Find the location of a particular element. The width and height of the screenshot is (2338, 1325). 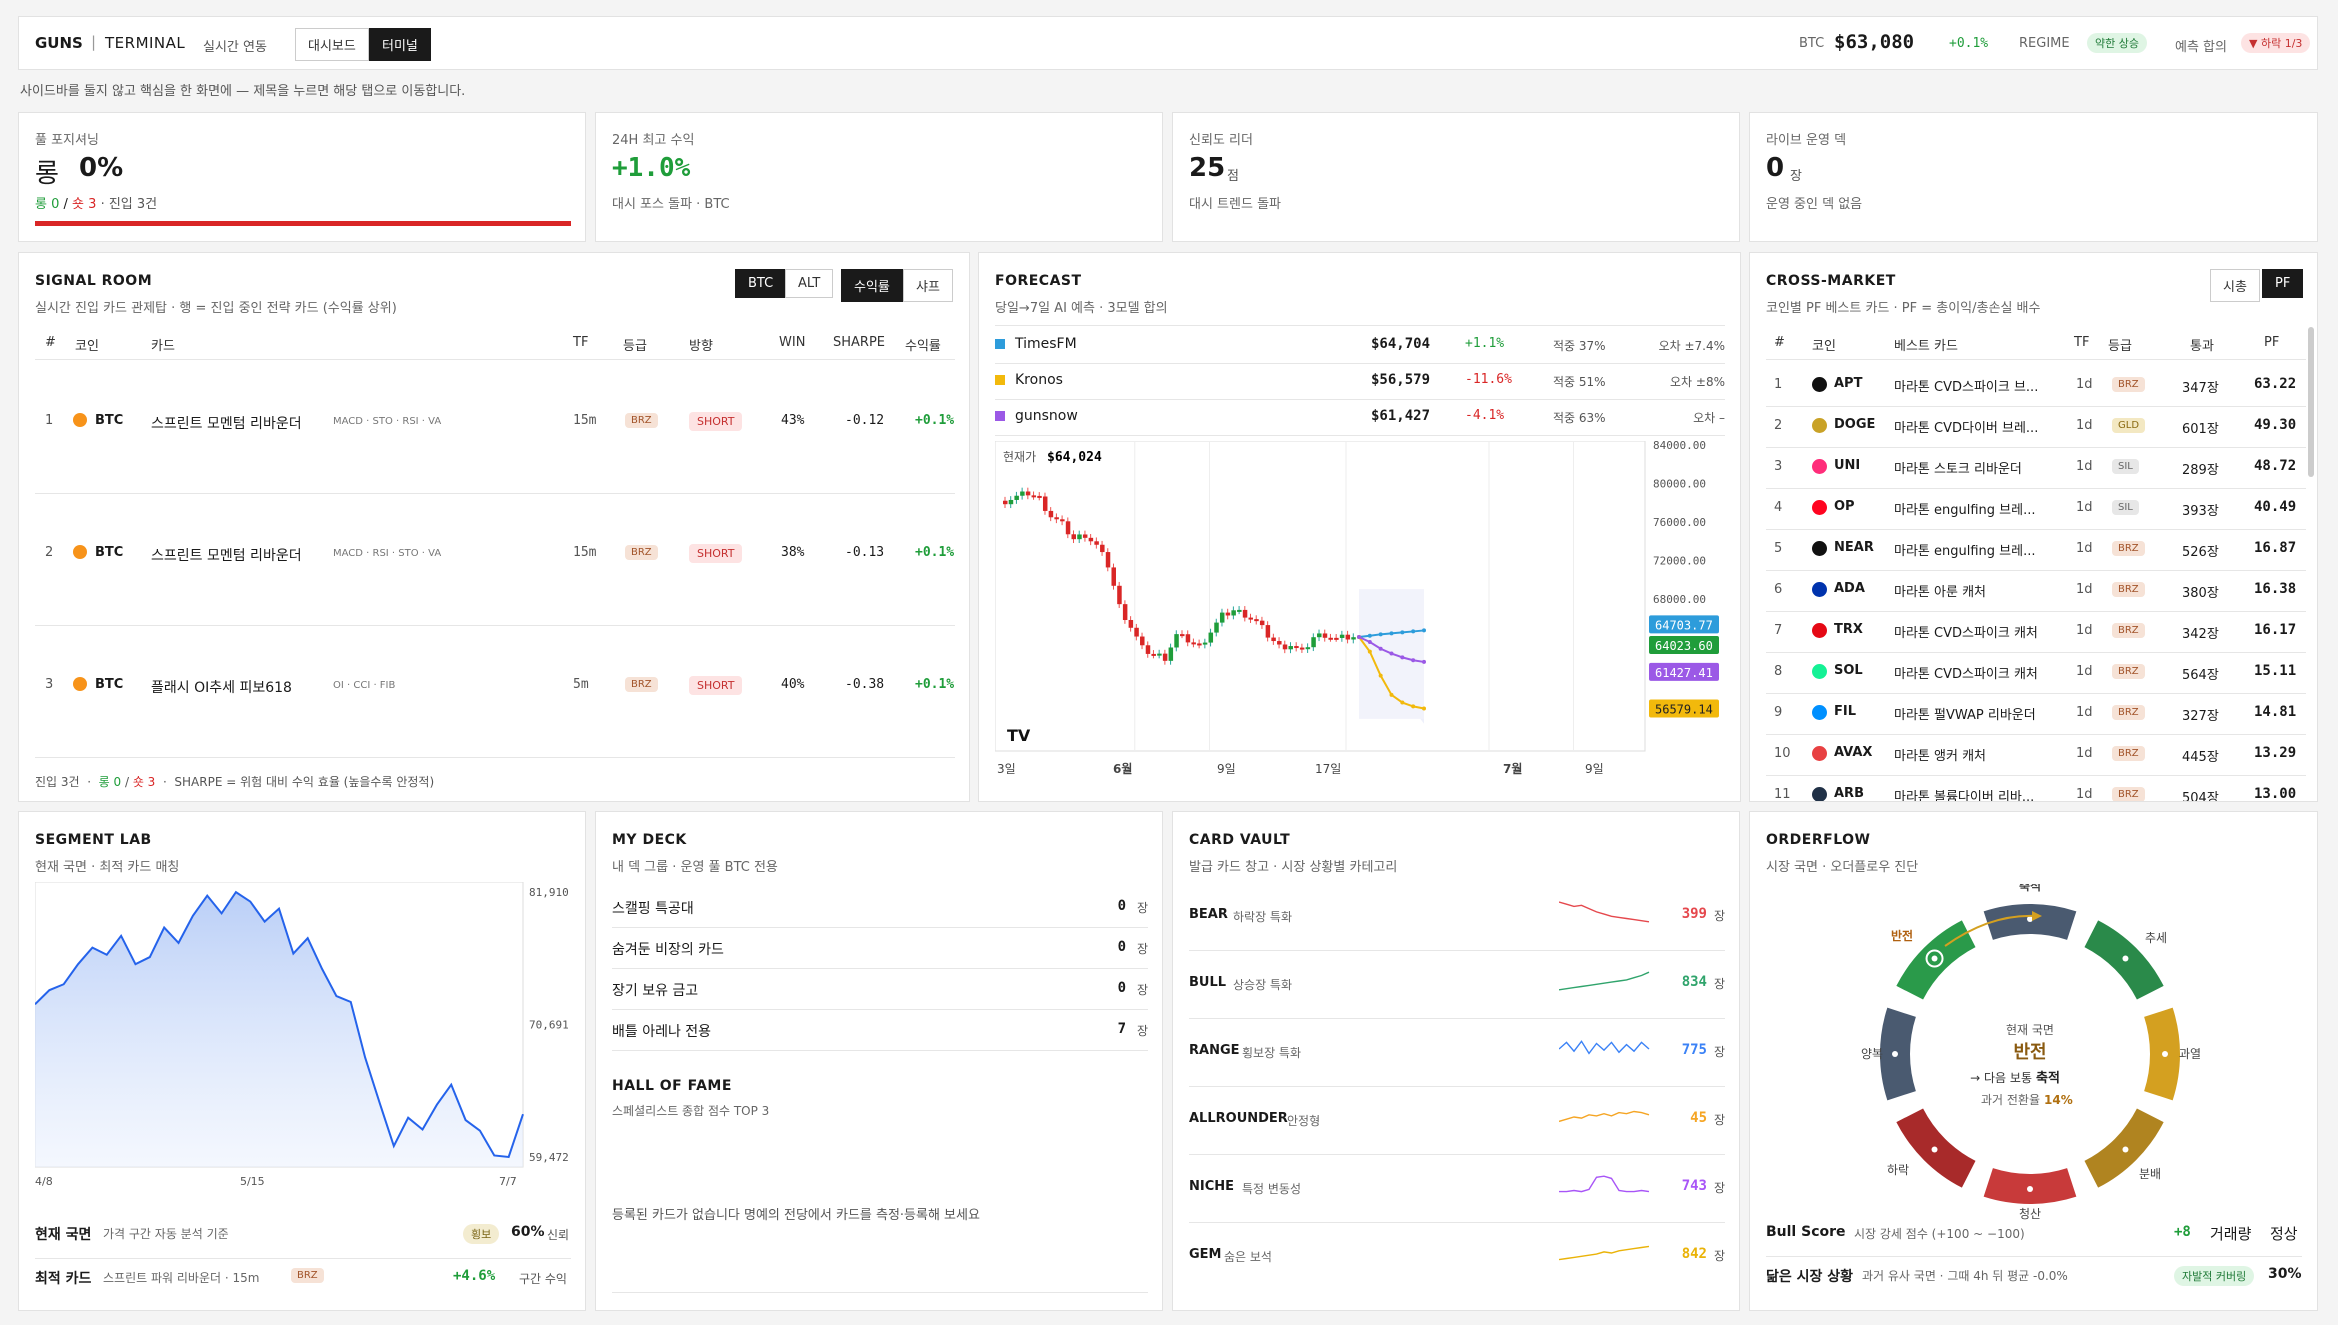

bull-score-value: +8 is located at coordinates (2182, 1232).